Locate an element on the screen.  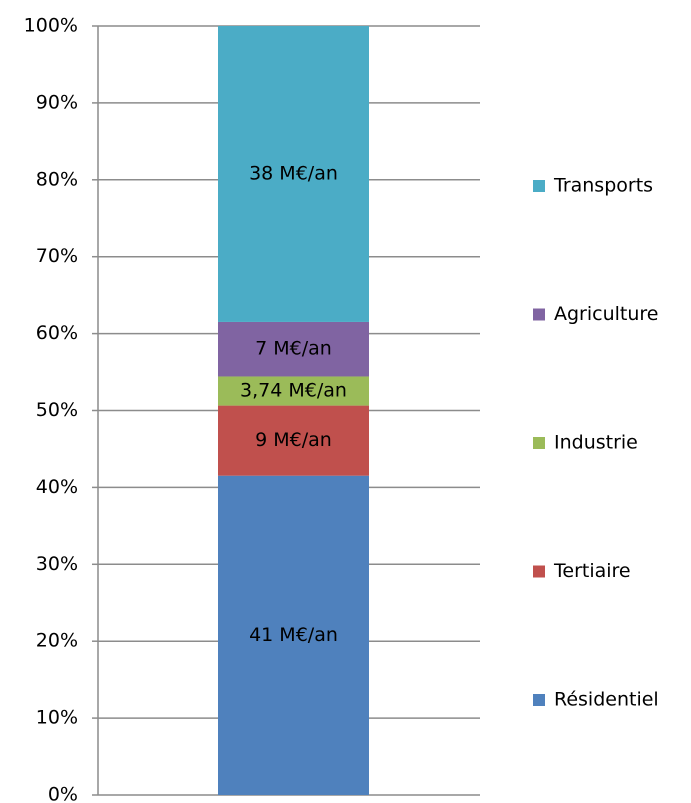
data-label: 3,74 M€/an is located at coordinates (293, 391).